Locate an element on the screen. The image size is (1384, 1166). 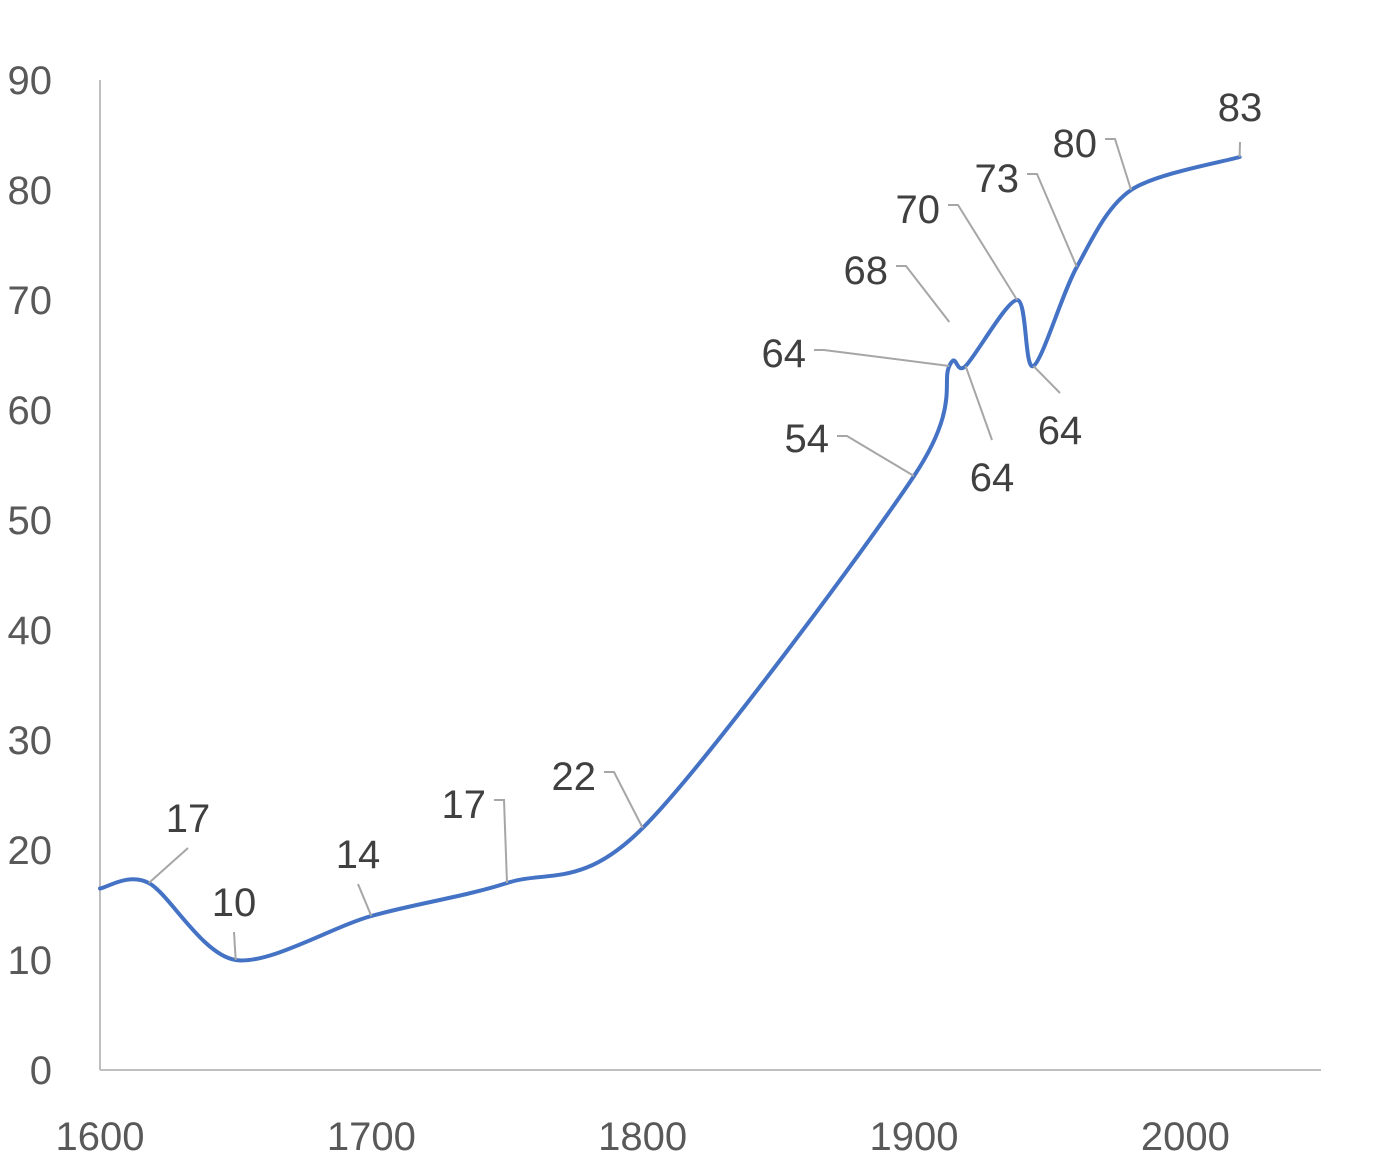
y-tick-label: 40 is located at coordinates (30, 631).